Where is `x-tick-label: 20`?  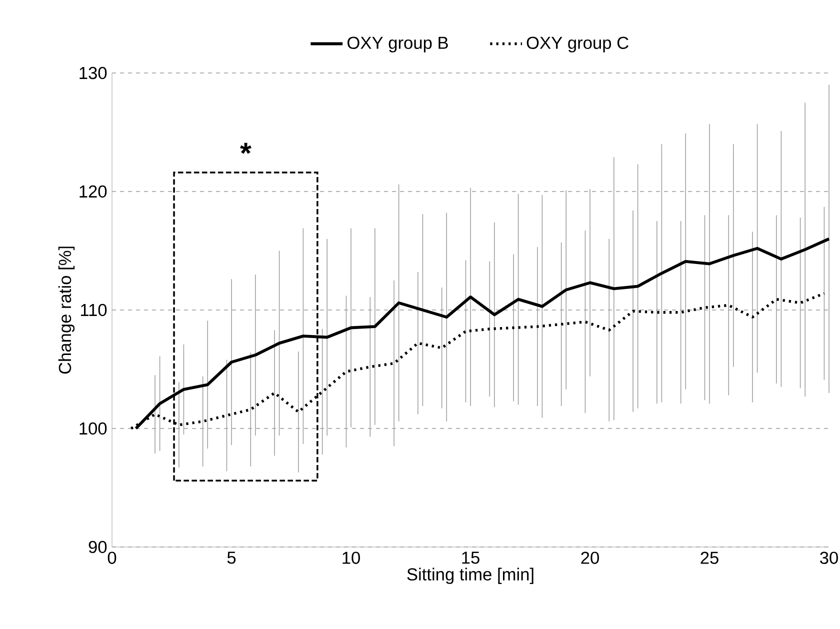 x-tick-label: 20 is located at coordinates (590, 558).